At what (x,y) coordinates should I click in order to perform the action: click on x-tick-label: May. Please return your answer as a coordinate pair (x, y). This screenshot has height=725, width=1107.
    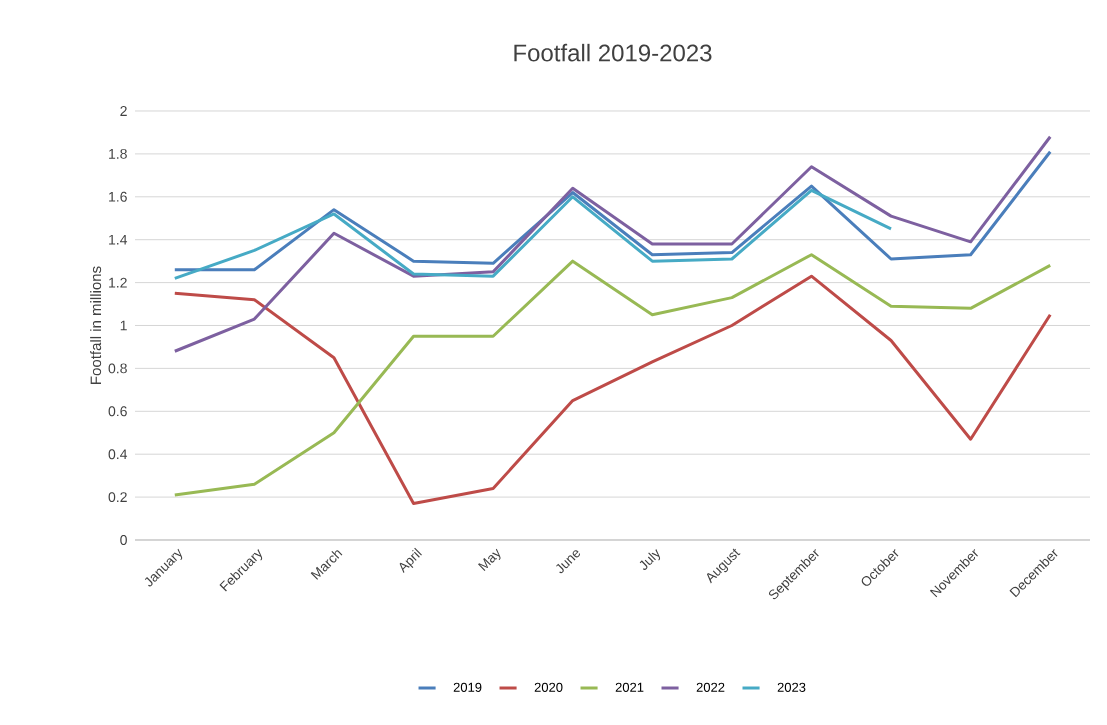
    Looking at the image, I should click on (489, 559).